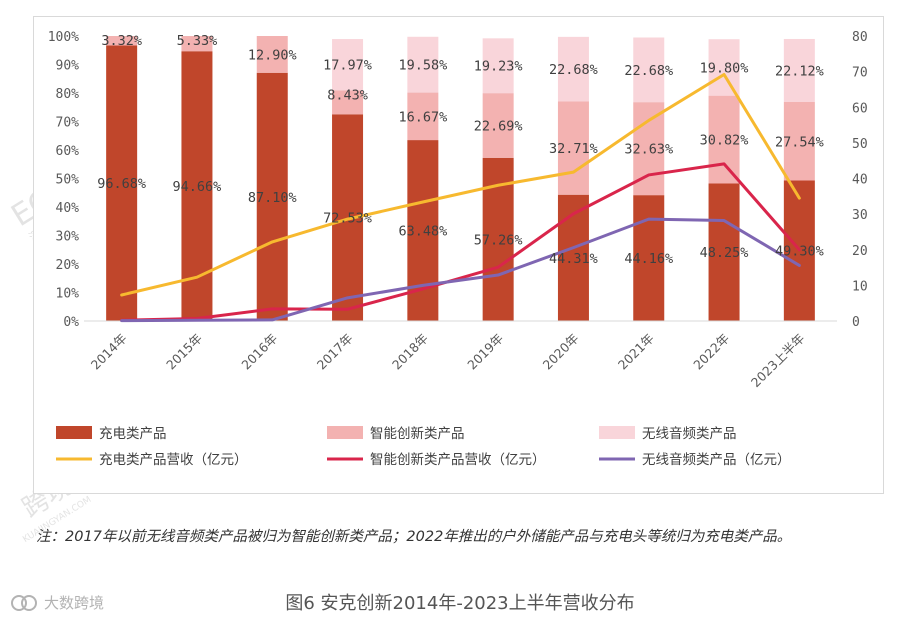 The image size is (920, 617). What do you see at coordinates (109, 352) in the screenshot?
I see `x-axis-tick-label: 2014年` at bounding box center [109, 352].